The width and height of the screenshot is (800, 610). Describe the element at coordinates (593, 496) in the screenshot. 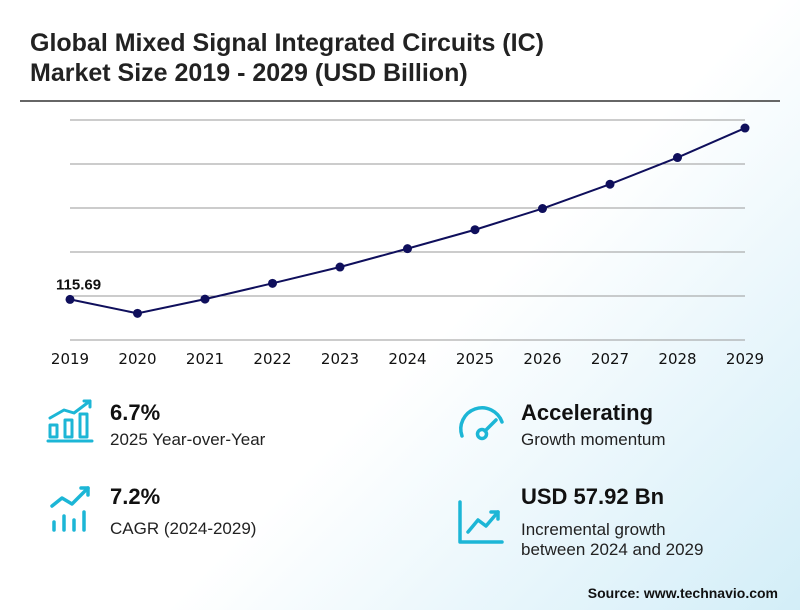

I see `stat-incremental-value: USD 57.92 Bn` at that location.